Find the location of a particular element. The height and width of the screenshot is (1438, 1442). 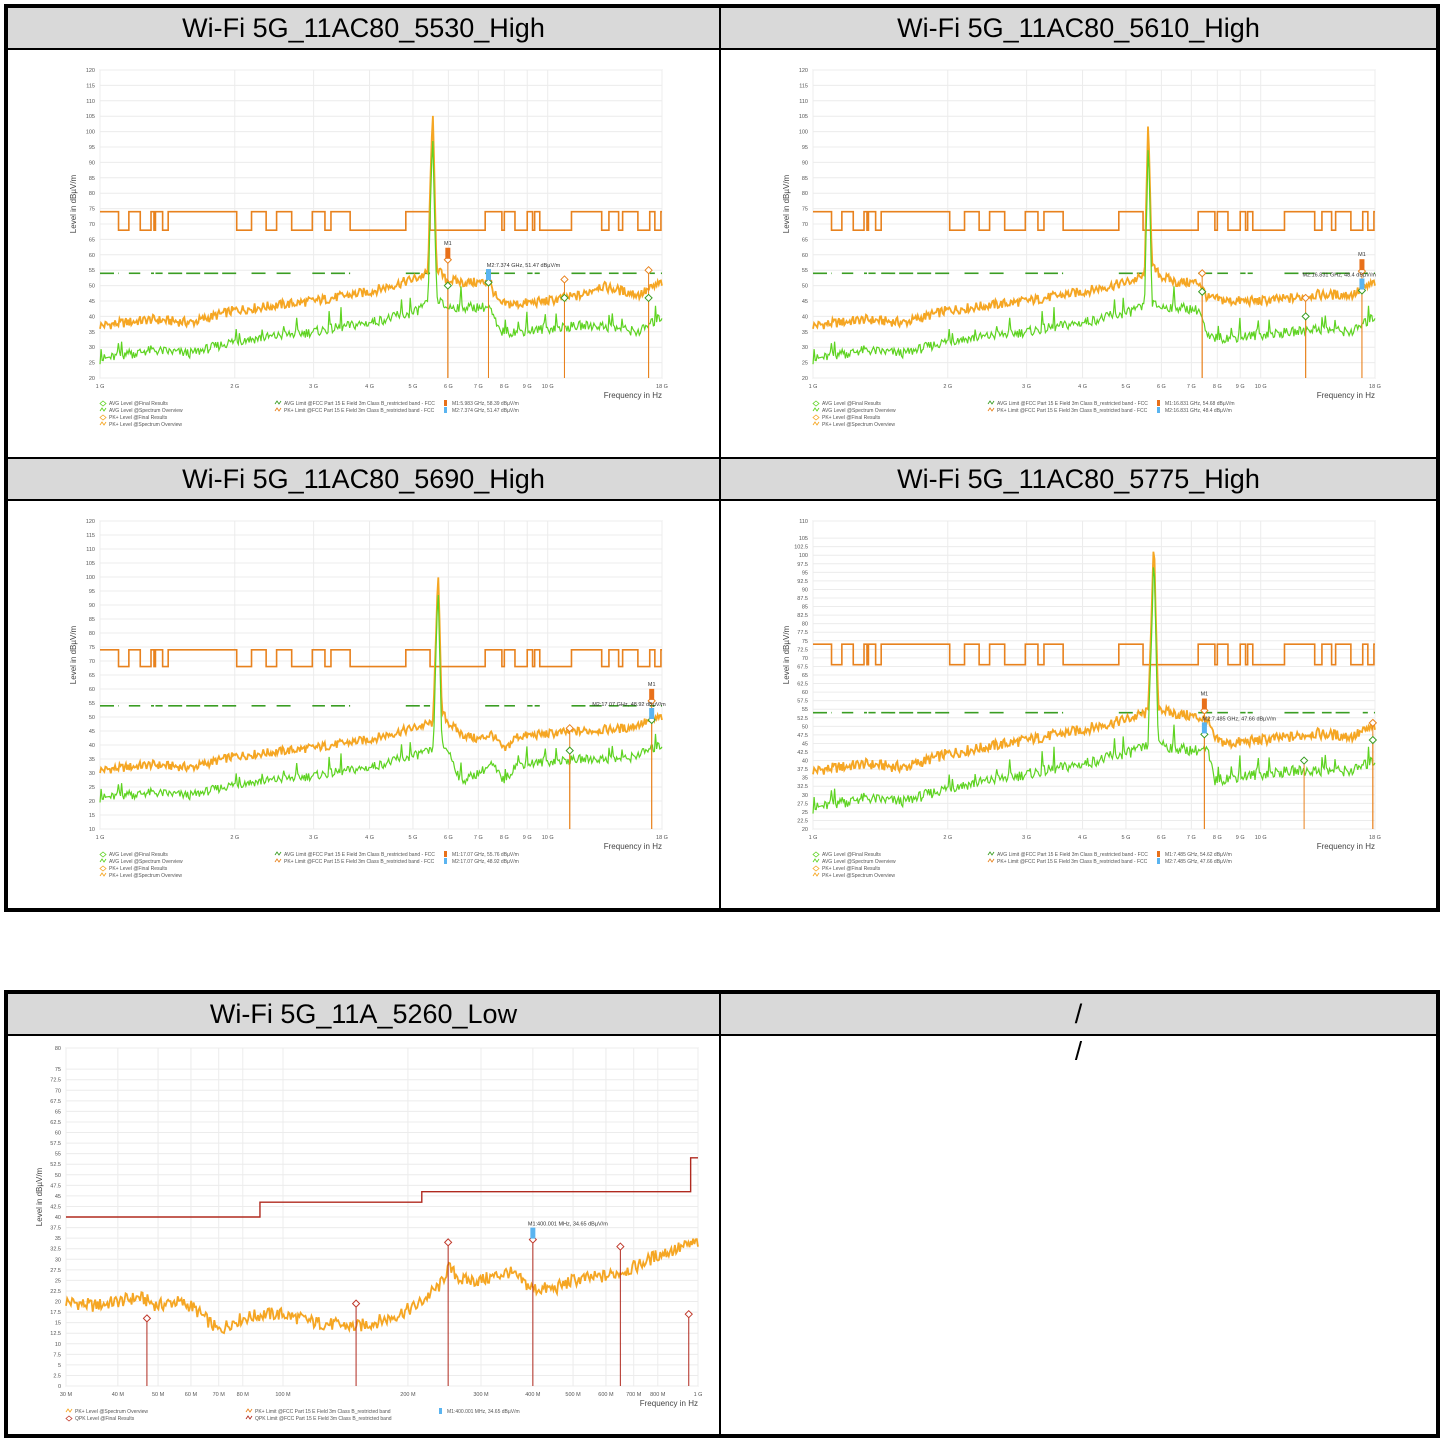

avg-trace is located at coordinates (381, 698).